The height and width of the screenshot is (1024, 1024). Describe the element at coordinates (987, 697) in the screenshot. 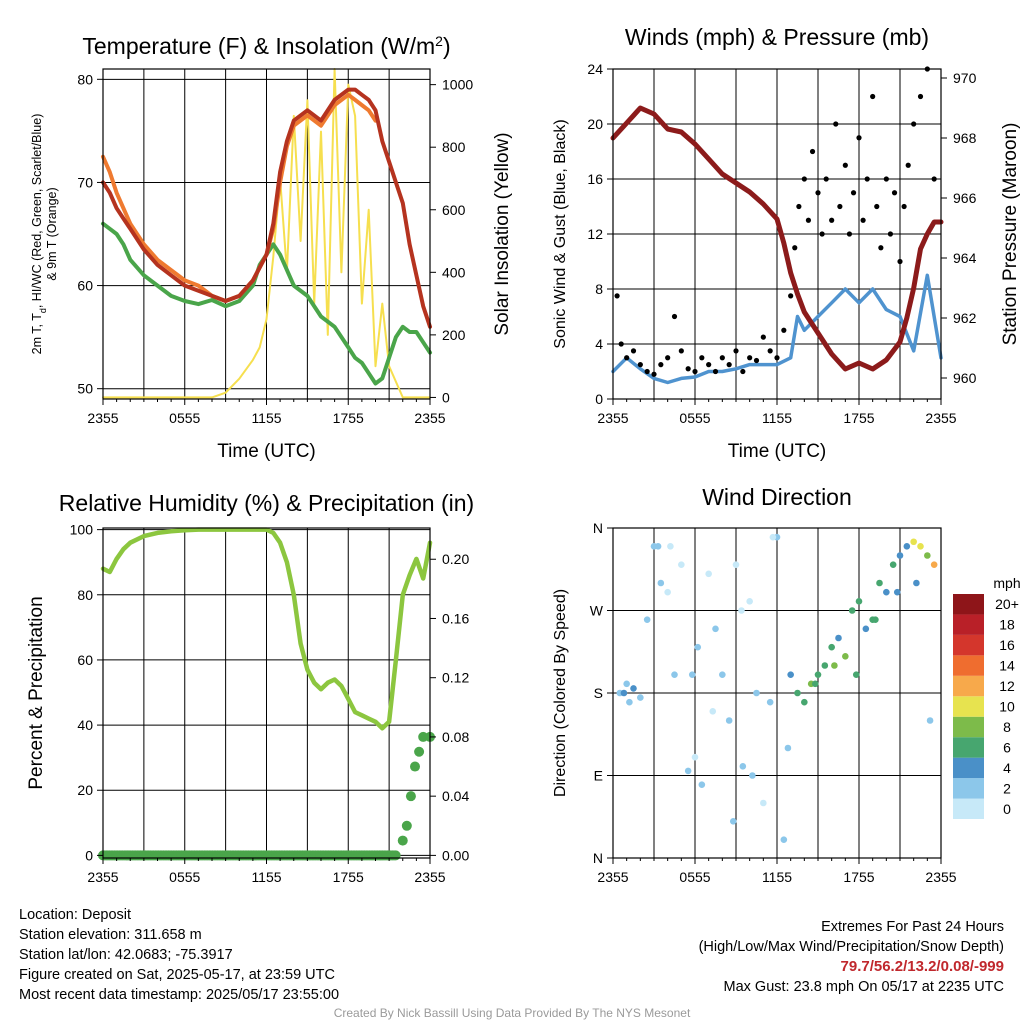

I see `speed-legend: mph 0 2 4 6 8 10 12 14 16 18 20+` at that location.